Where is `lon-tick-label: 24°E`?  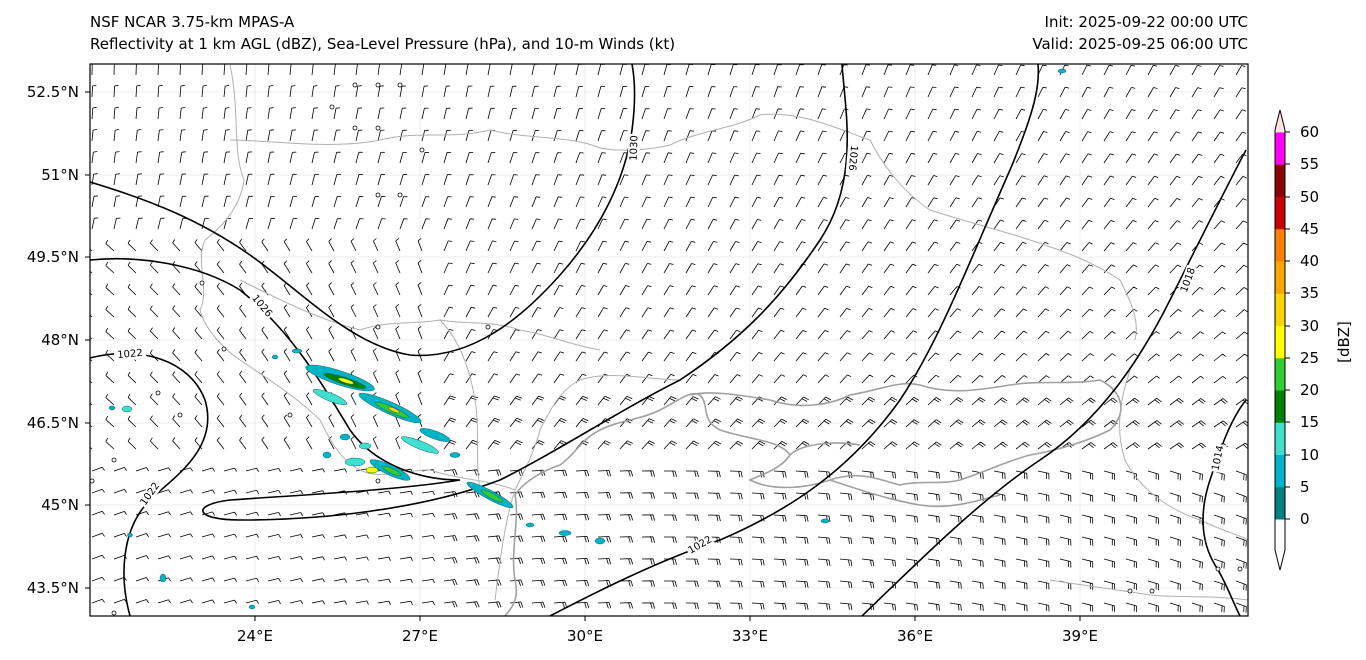
lon-tick-label: 24°E is located at coordinates (255, 636).